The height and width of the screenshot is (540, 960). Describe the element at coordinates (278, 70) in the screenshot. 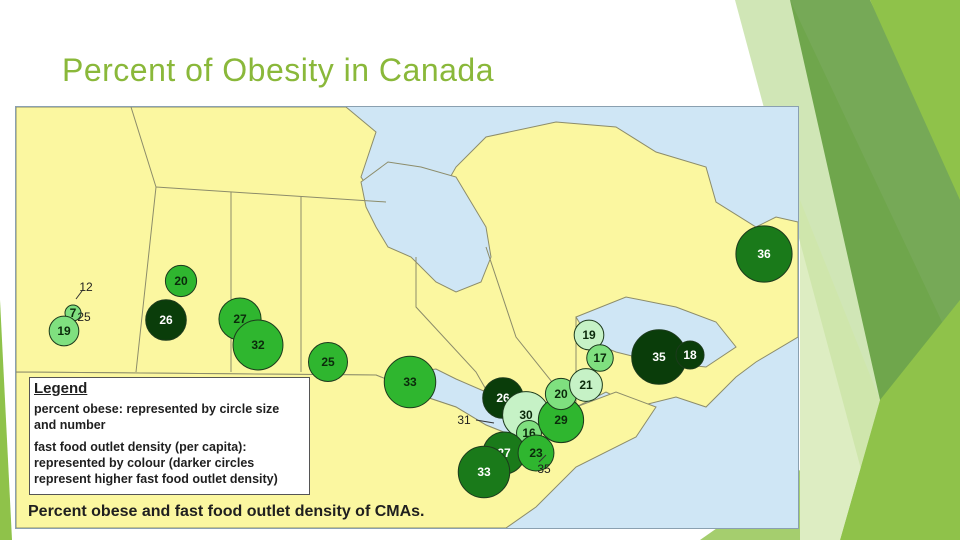

I see `slide-title: Percent of Obesity in Canada` at that location.